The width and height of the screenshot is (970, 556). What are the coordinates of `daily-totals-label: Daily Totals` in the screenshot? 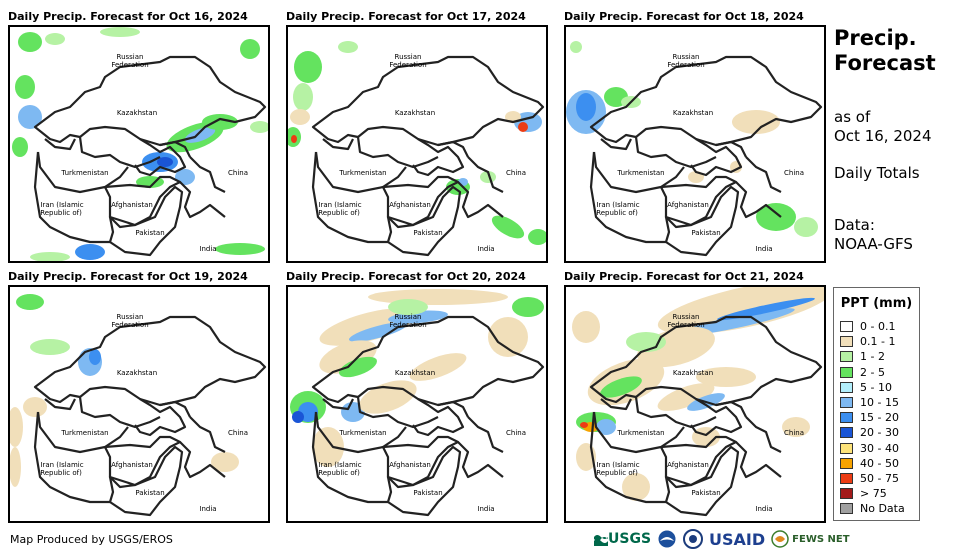 It's located at (877, 173).